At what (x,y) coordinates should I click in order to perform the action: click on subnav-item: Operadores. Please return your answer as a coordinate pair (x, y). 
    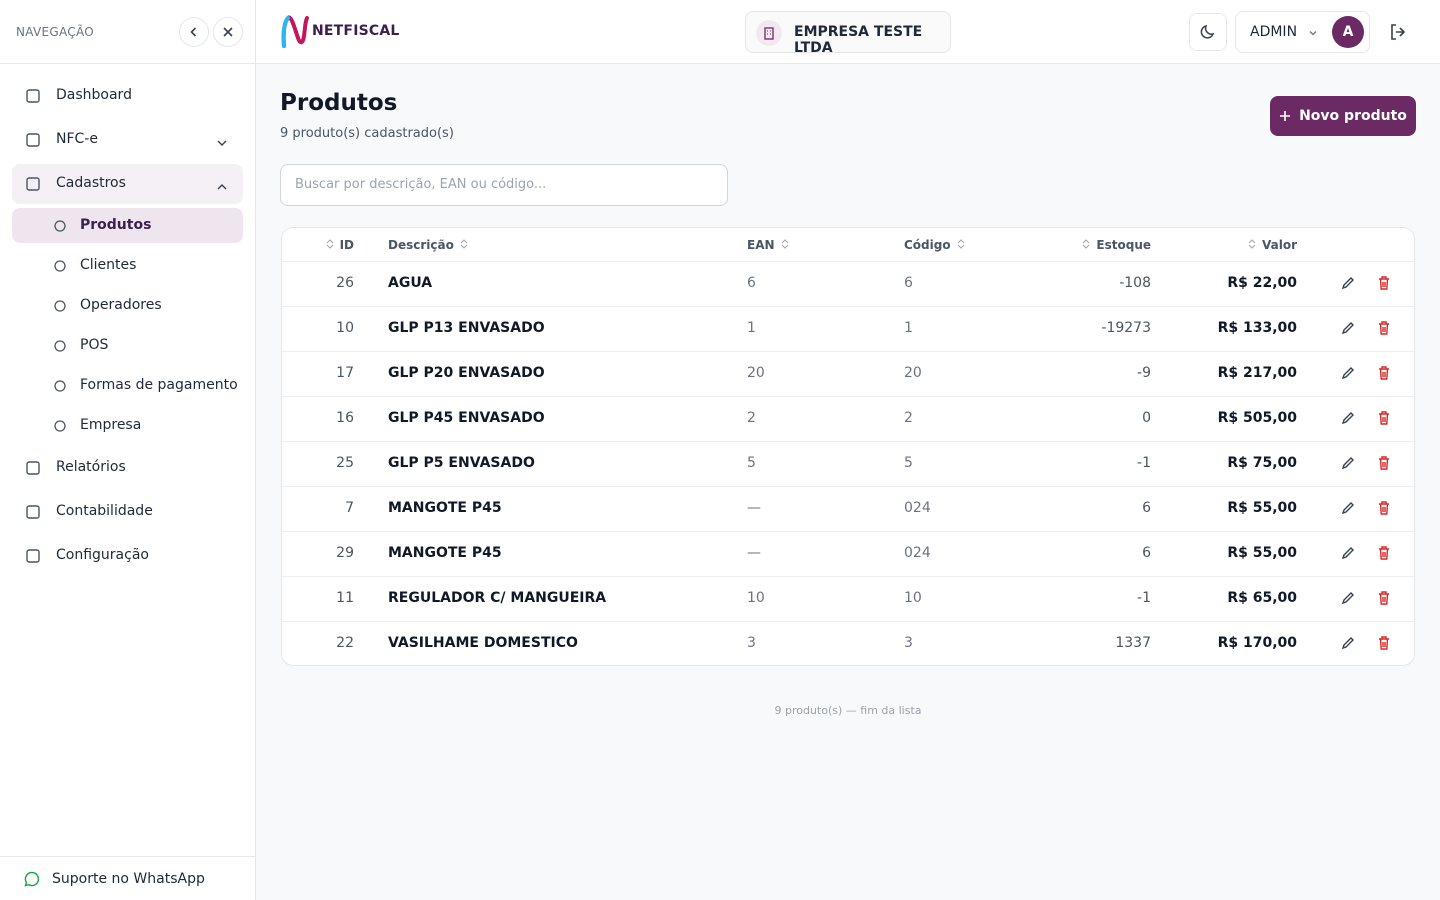
    Looking at the image, I should click on (121, 305).